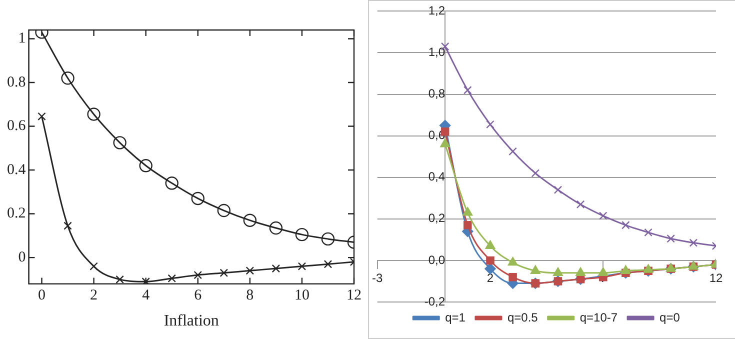  I want to click on y-tick-label: 0,2, so click(437, 218).